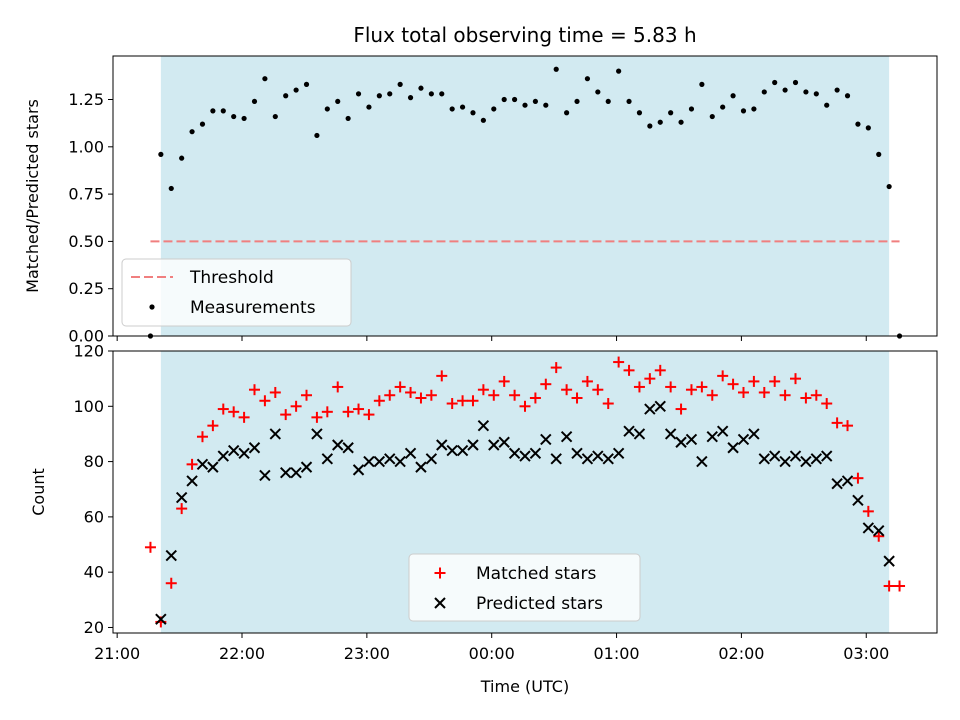  I want to click on top-y-tick-label: 0.25, so click(86, 288).